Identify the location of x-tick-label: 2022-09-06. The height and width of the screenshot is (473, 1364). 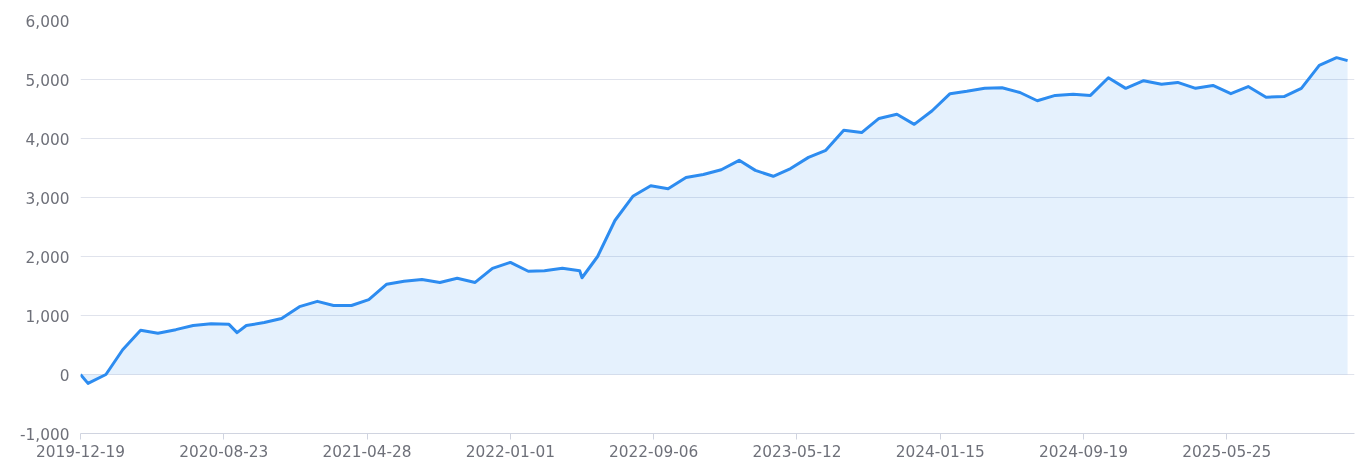
(654, 451).